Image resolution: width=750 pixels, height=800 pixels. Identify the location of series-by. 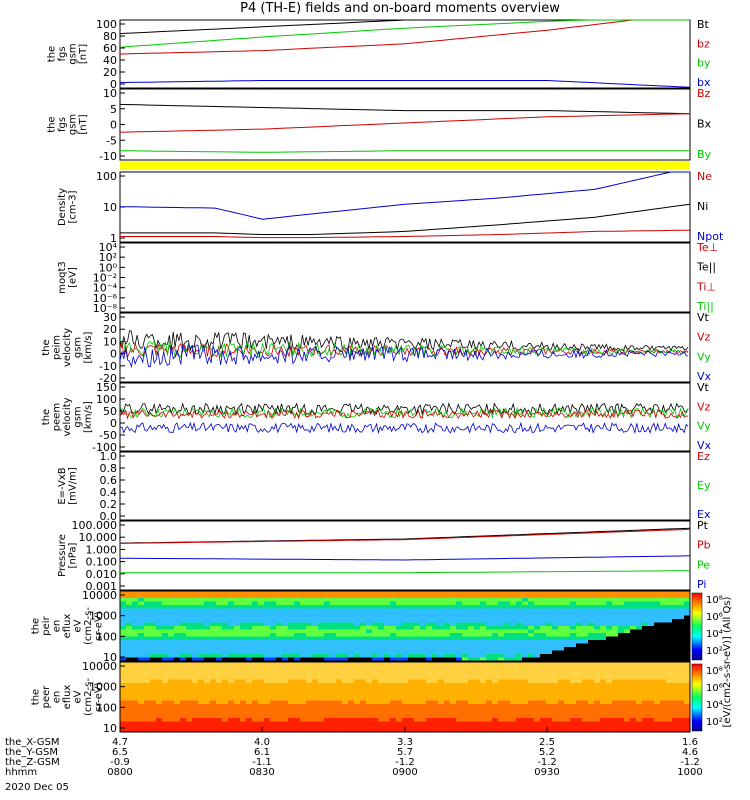
(404, 33).